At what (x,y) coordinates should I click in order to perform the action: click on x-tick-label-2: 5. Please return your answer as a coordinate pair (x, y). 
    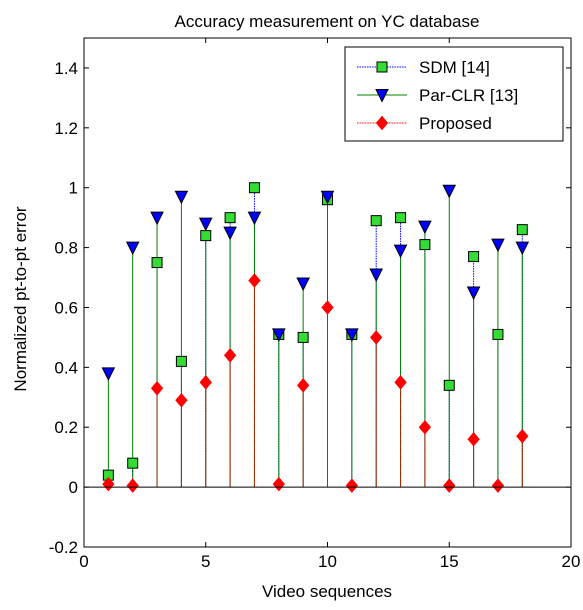
    Looking at the image, I should click on (205, 561).